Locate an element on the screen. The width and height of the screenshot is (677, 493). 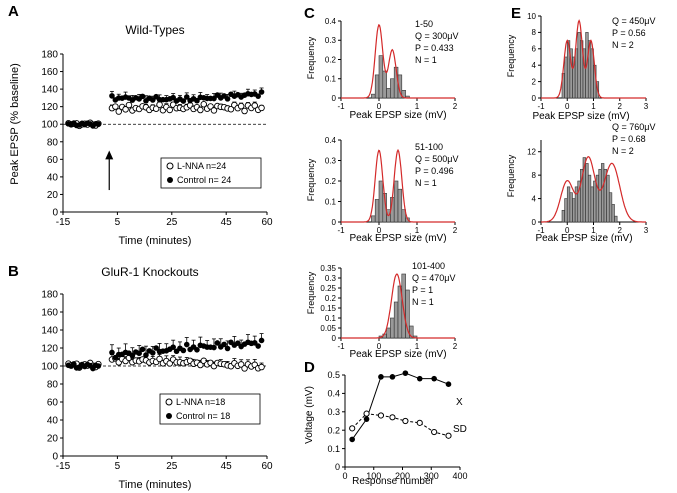
C3-fit-curve is located at coordinates (398, 306).